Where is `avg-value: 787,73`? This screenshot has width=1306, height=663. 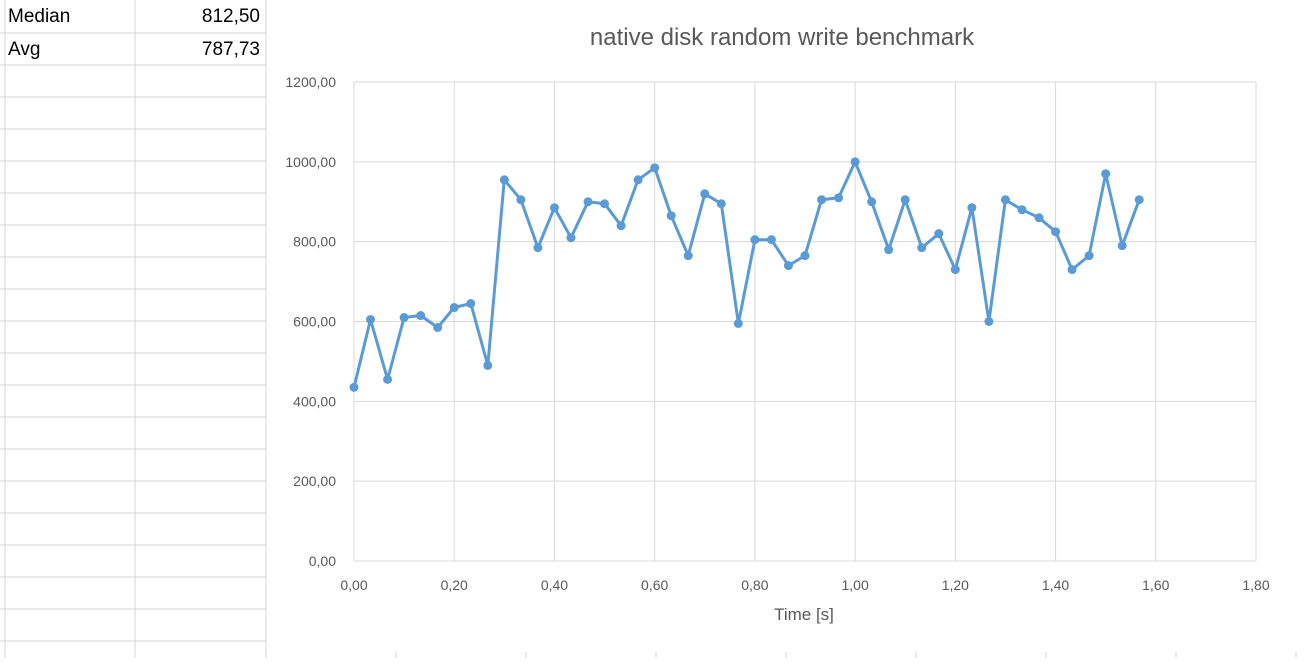 avg-value: 787,73 is located at coordinates (230, 49).